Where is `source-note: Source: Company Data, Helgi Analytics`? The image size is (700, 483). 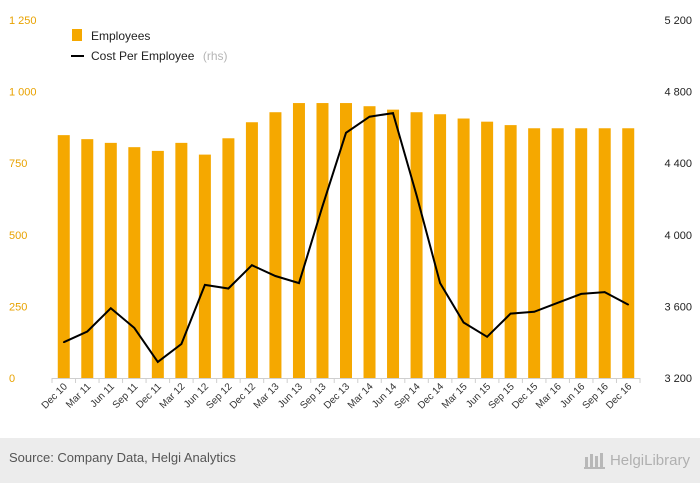 source-note: Source: Company Data, Helgi Analytics is located at coordinates (122, 457).